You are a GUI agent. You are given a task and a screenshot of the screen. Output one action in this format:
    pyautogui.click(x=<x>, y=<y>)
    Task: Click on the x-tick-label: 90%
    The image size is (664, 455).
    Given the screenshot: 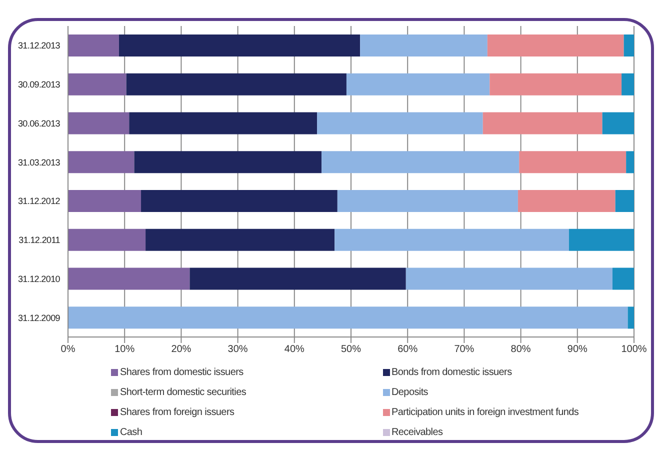 What is the action you would take?
    pyautogui.click(x=577, y=350)
    